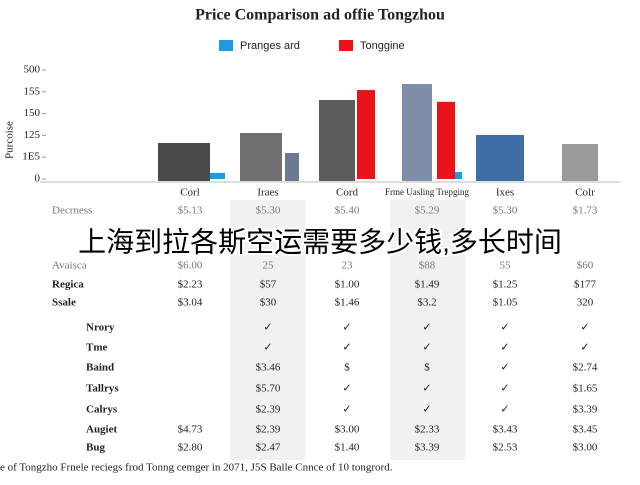 This screenshot has height=485, width=640. Describe the element at coordinates (190, 211) in the screenshot. I see `table-cell: $5.13` at that location.